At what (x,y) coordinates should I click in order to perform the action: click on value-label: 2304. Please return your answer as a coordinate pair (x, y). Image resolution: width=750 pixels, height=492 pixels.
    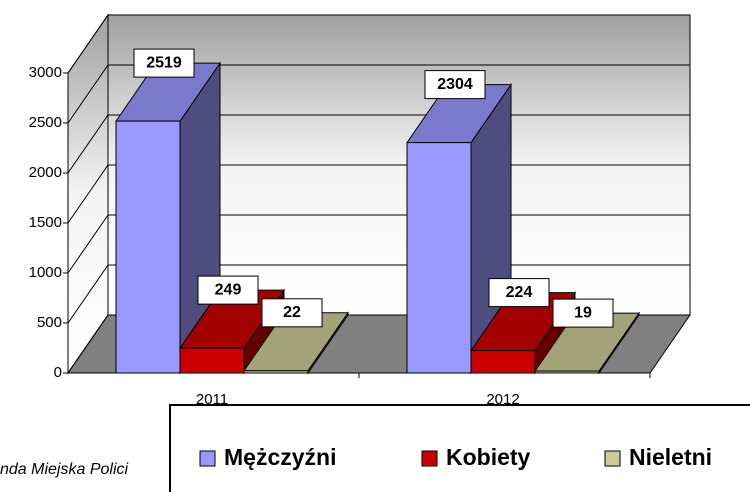
    Looking at the image, I should click on (455, 84).